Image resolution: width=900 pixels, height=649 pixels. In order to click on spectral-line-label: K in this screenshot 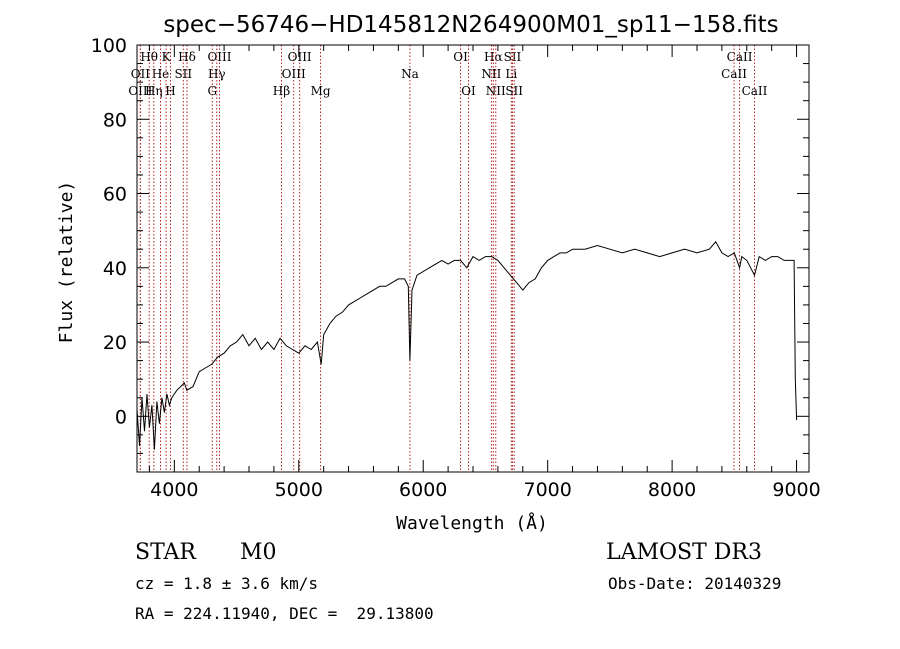, I will do `click(167, 57)`.